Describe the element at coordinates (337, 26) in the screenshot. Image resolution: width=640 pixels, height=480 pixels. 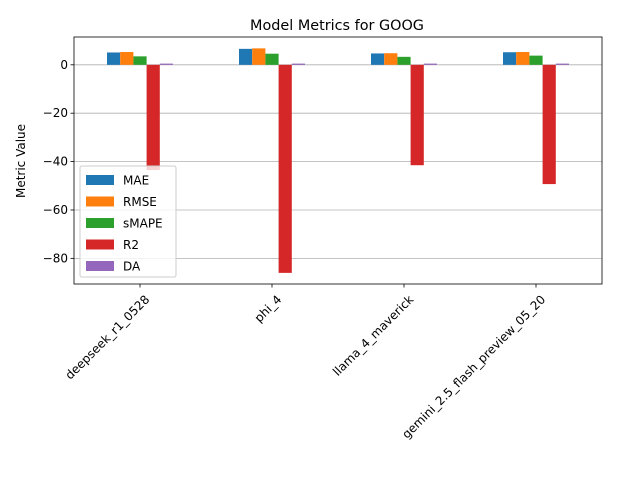
I see `chart-title: Model Metrics for GOOG` at that location.